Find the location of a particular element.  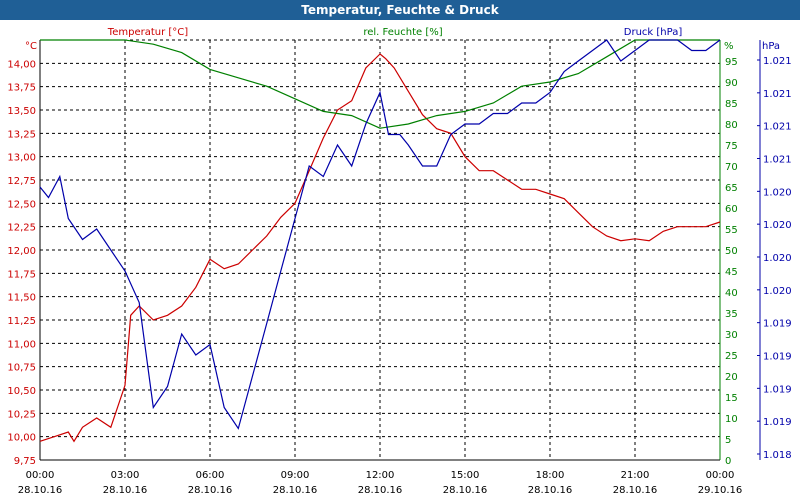

humidity-axis-label: rel. Feuchte [%] is located at coordinates (402, 32).